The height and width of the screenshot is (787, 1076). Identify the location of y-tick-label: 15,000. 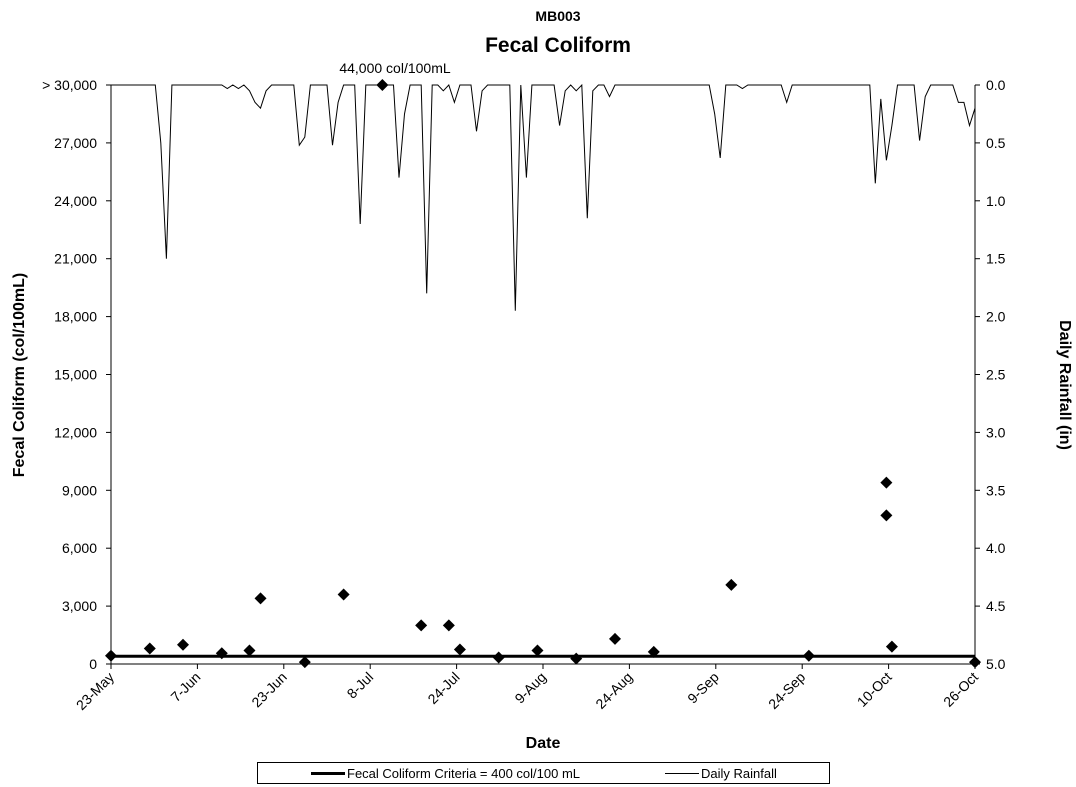
(75, 375).